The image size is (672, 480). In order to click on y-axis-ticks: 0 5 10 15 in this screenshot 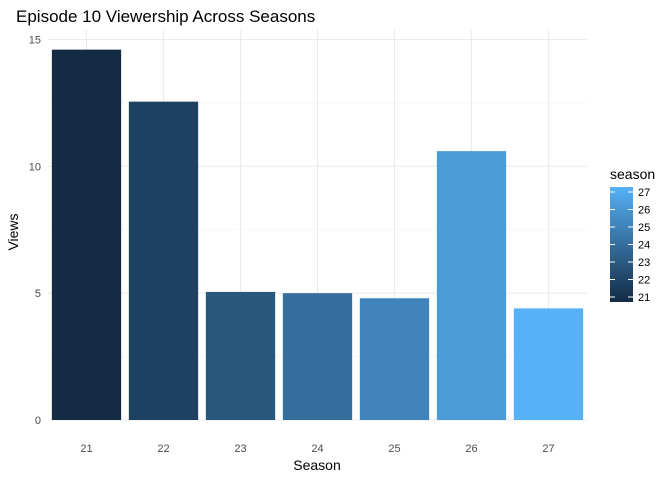, I will do `click(35, 231)`.